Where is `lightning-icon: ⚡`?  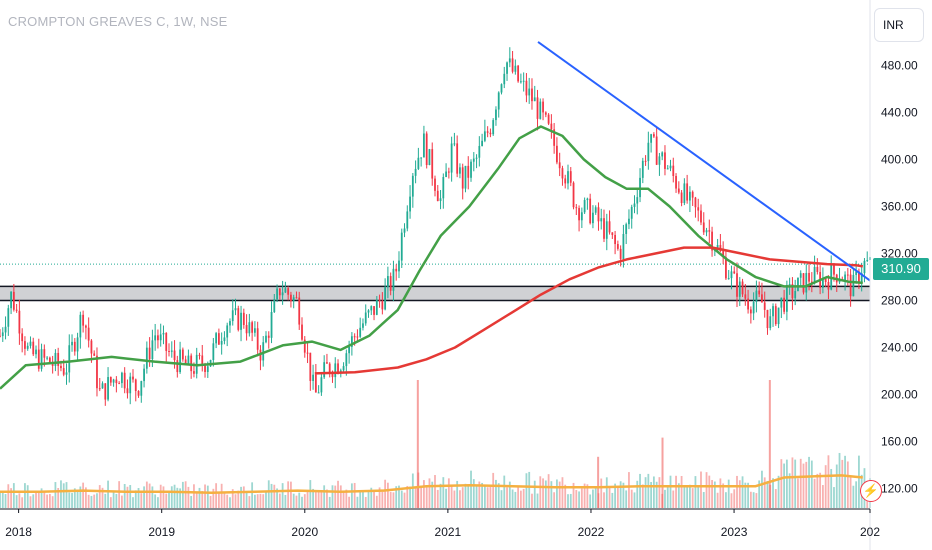
lightning-icon: ⚡ is located at coordinates (871, 491).